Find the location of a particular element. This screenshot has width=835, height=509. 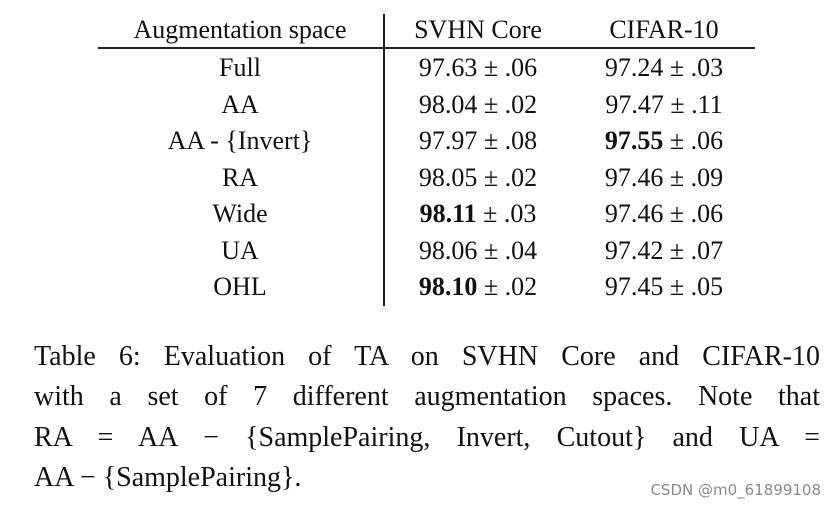

cell: 97.24 ± .03 is located at coordinates (664, 68).